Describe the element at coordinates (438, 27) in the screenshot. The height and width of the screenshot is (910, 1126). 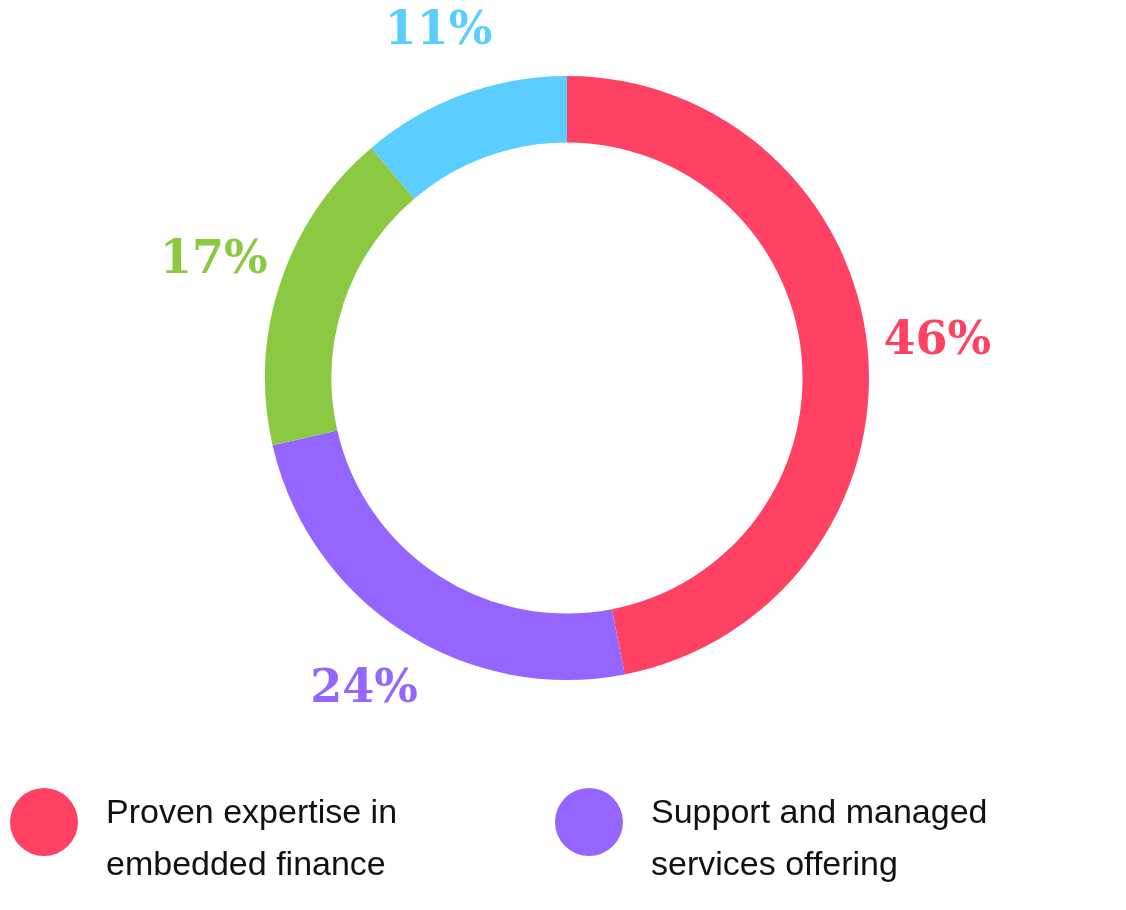
I see `data-label: 11%` at that location.